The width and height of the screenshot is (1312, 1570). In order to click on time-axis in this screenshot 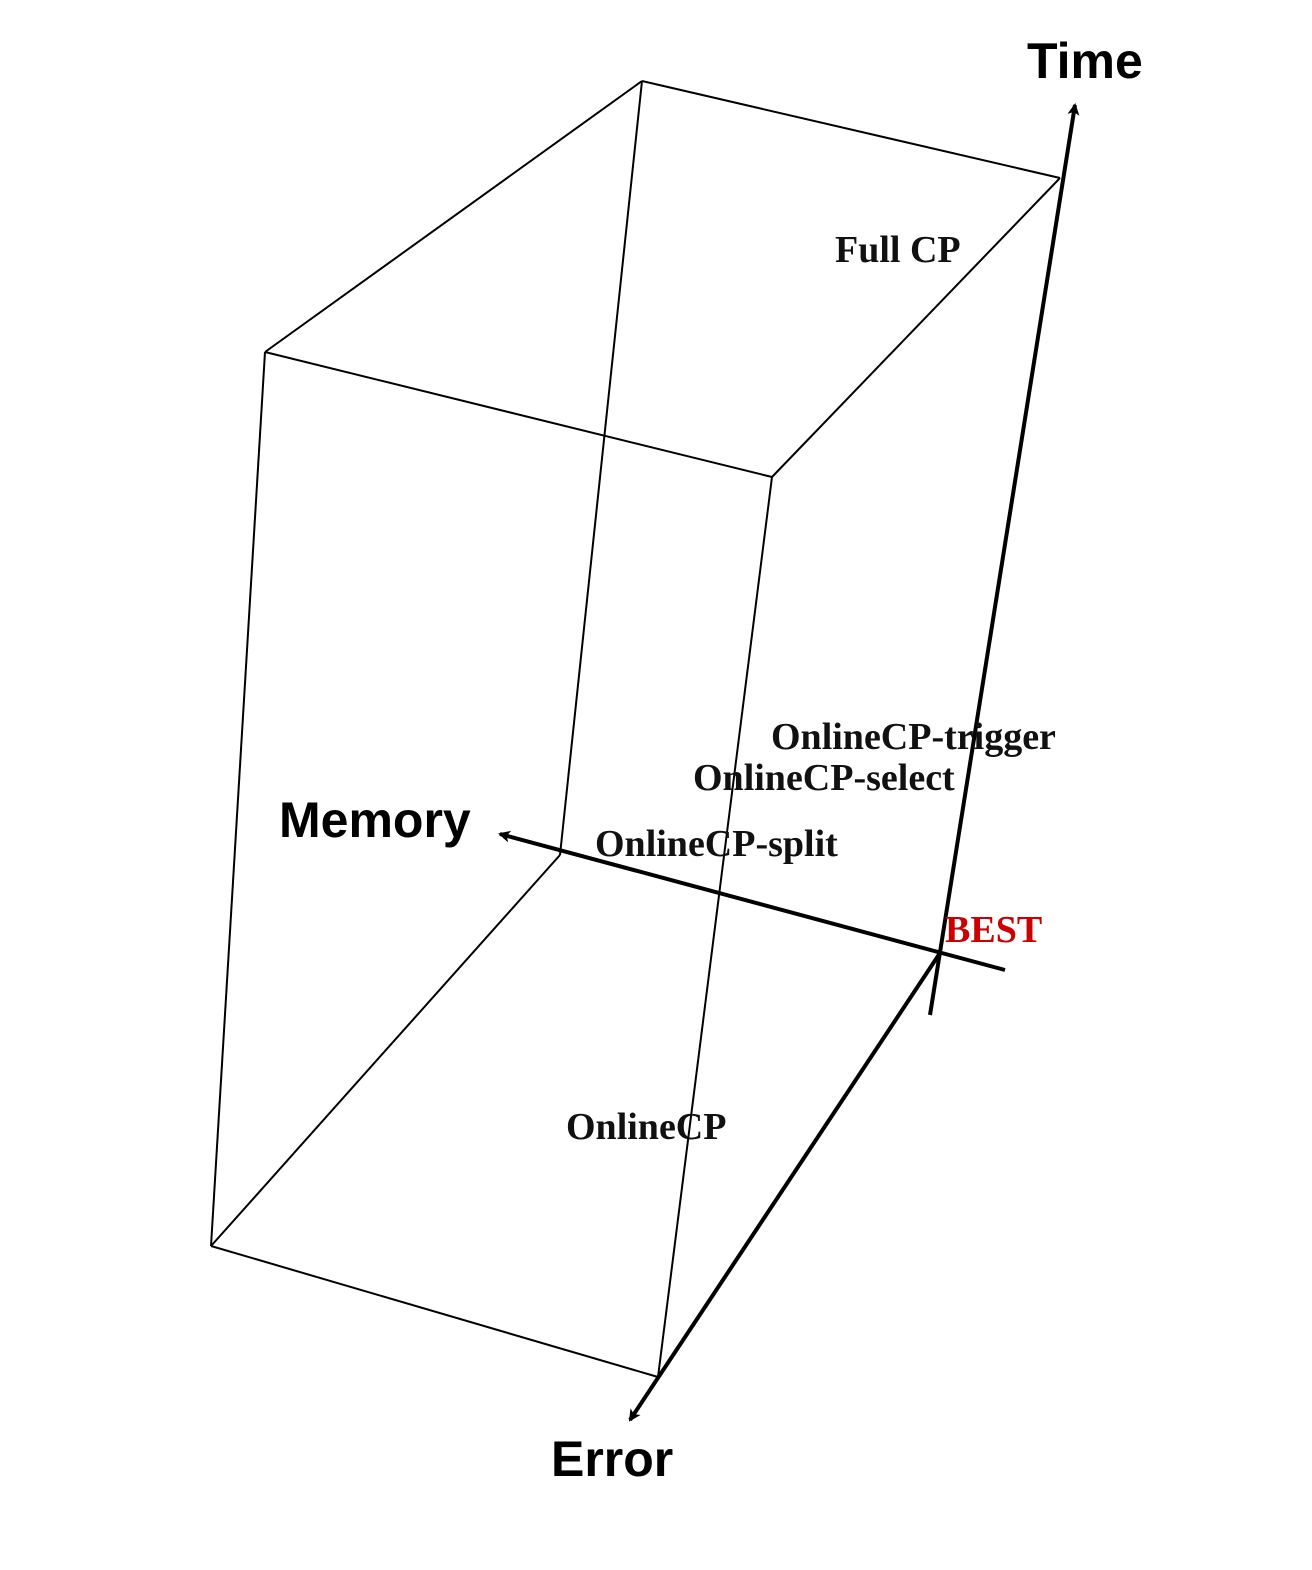, I will do `click(1004, 559)`.